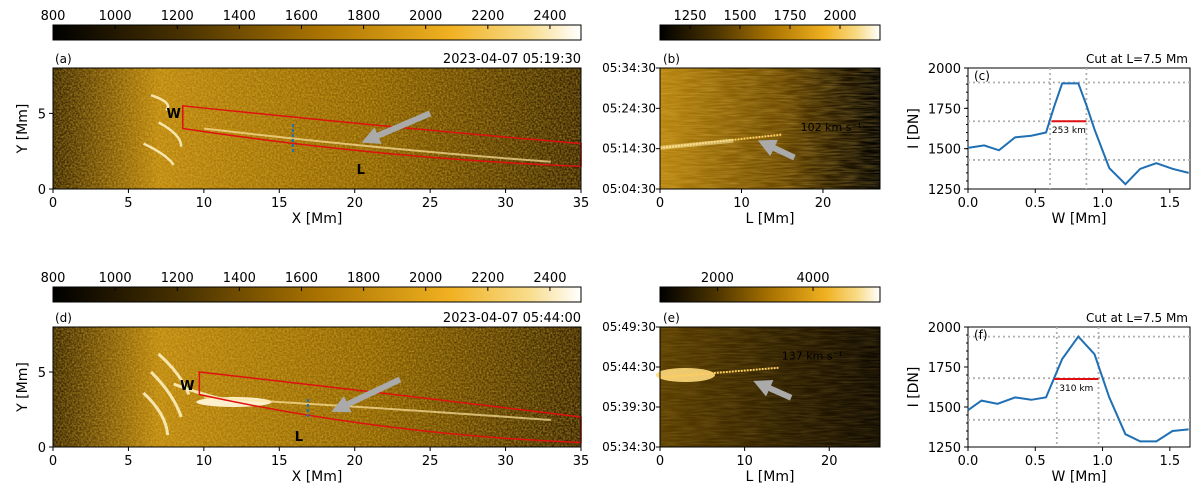  I want to click on colorbar-b-tick-label-1: 1500, so click(739, 16).